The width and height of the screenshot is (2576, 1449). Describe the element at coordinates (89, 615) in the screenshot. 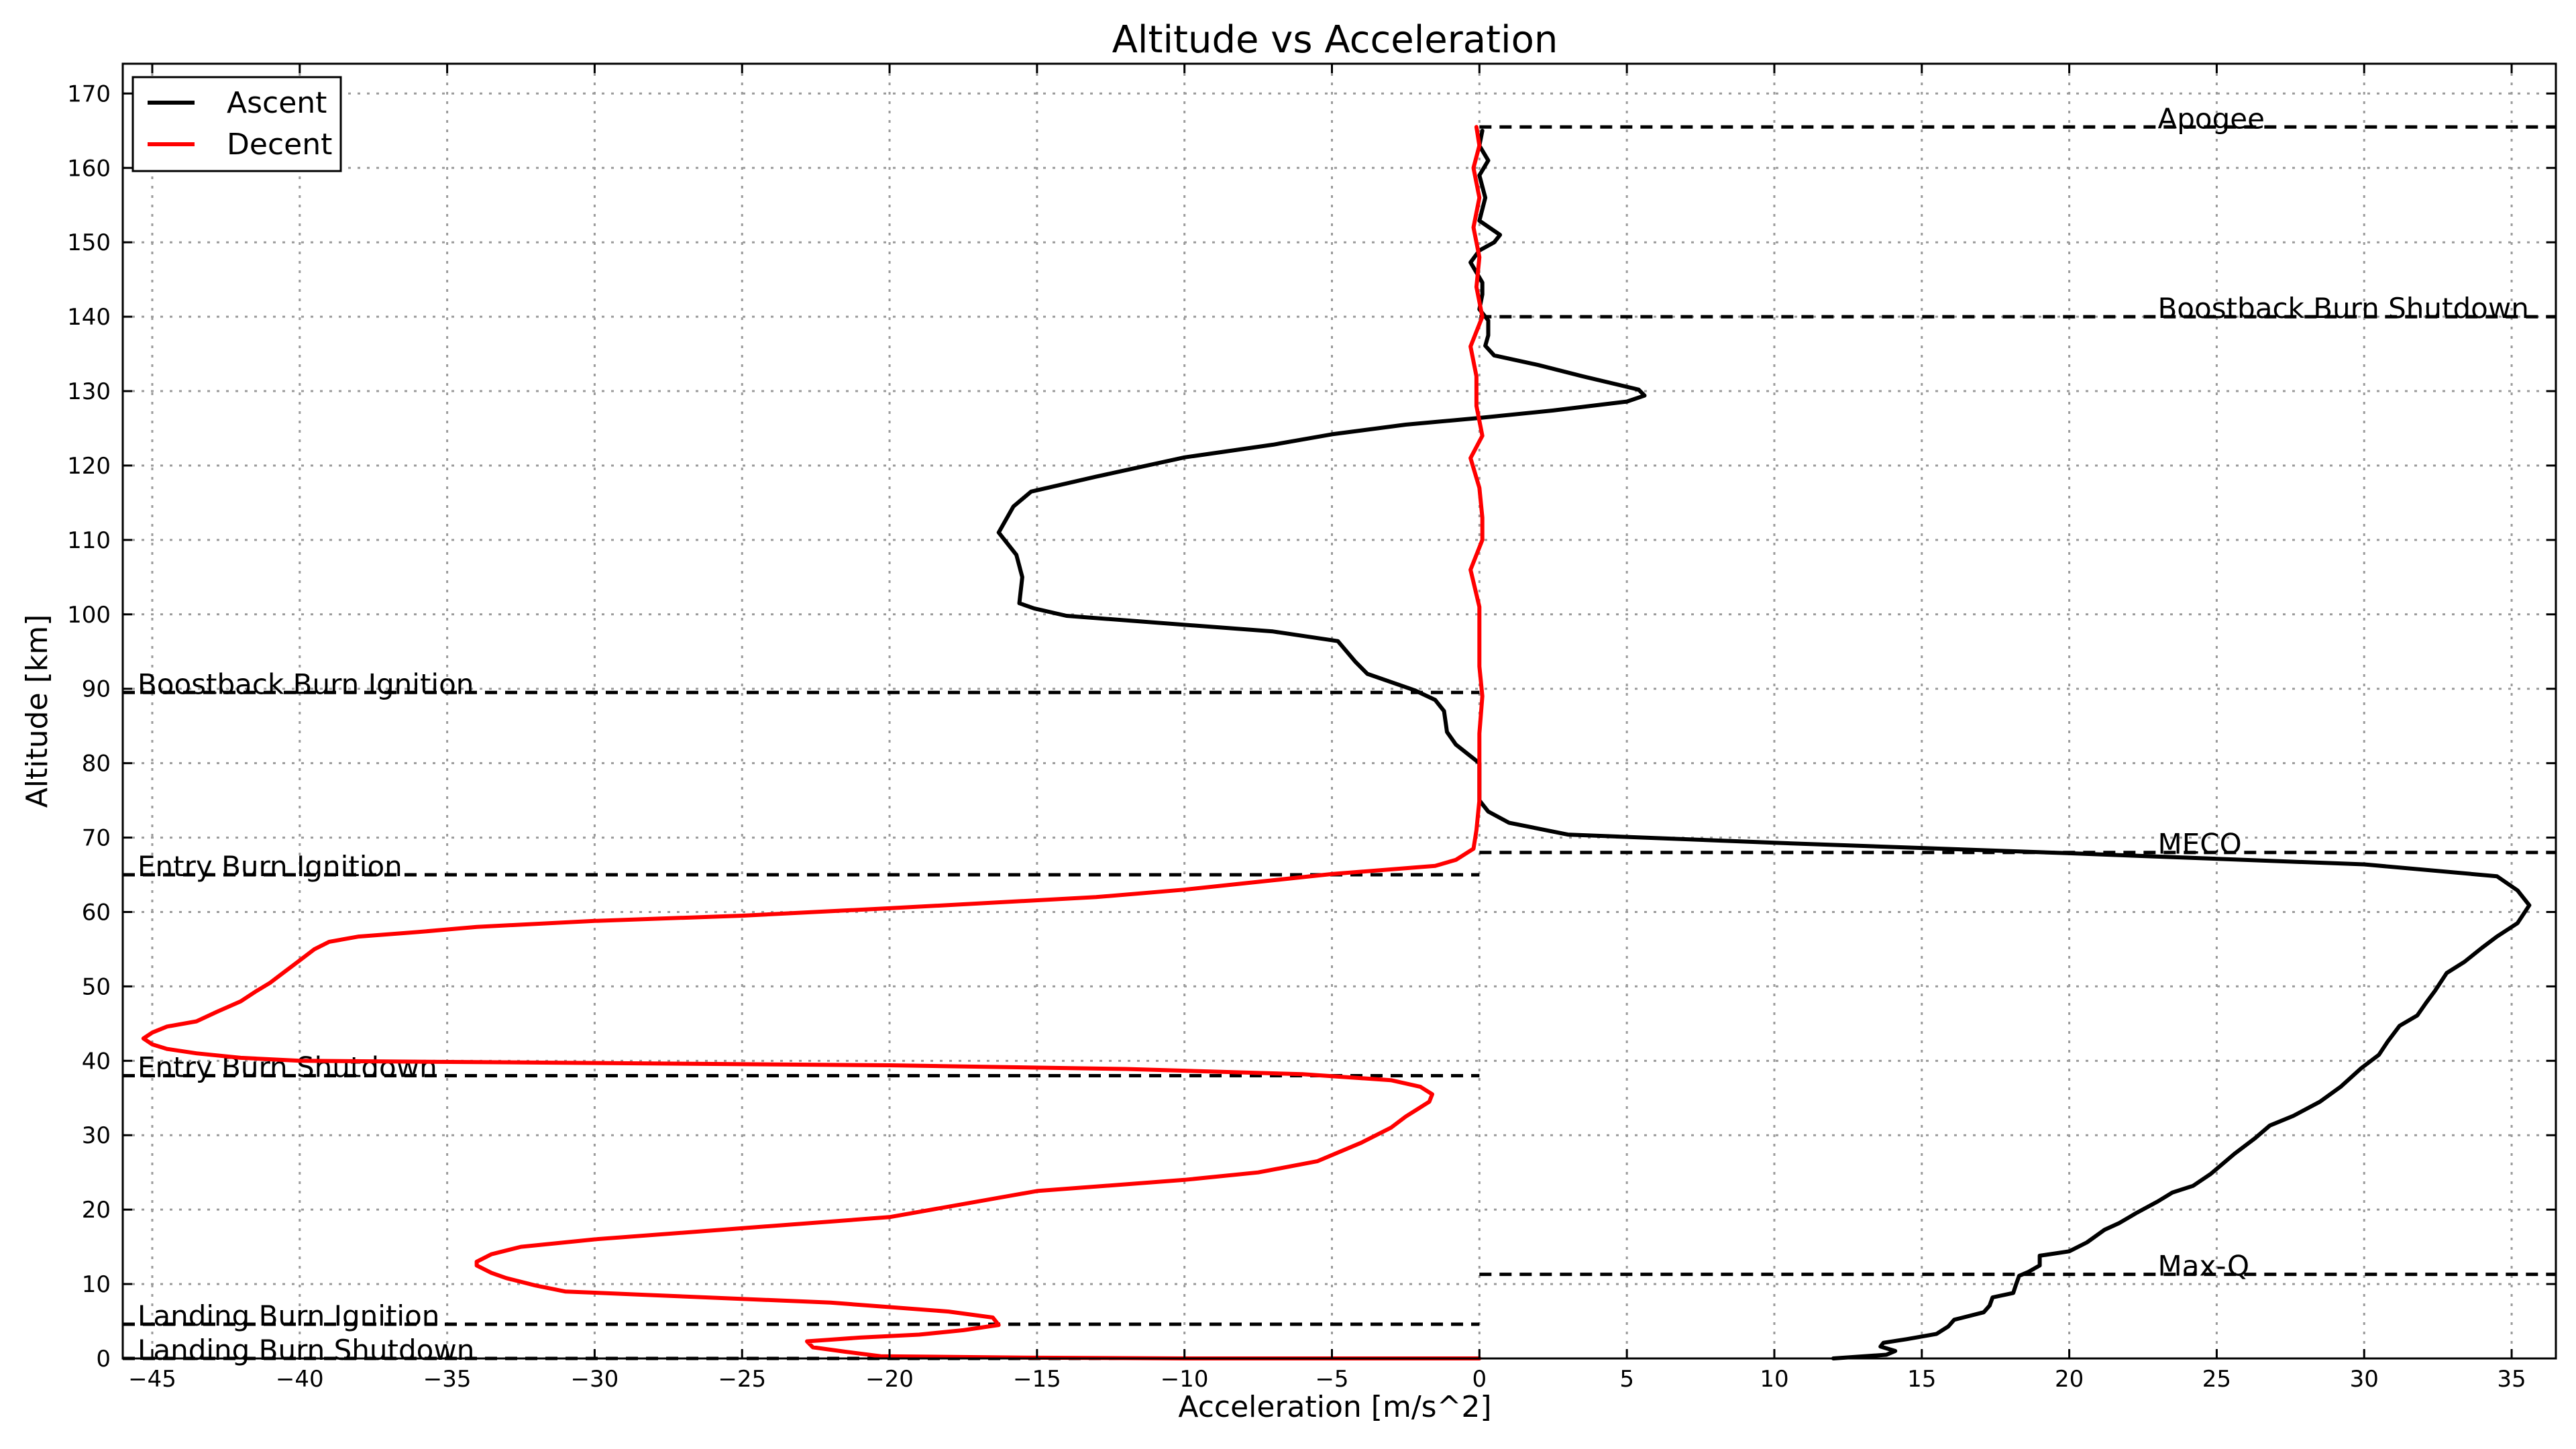

I see `y-tick-label: 100` at that location.